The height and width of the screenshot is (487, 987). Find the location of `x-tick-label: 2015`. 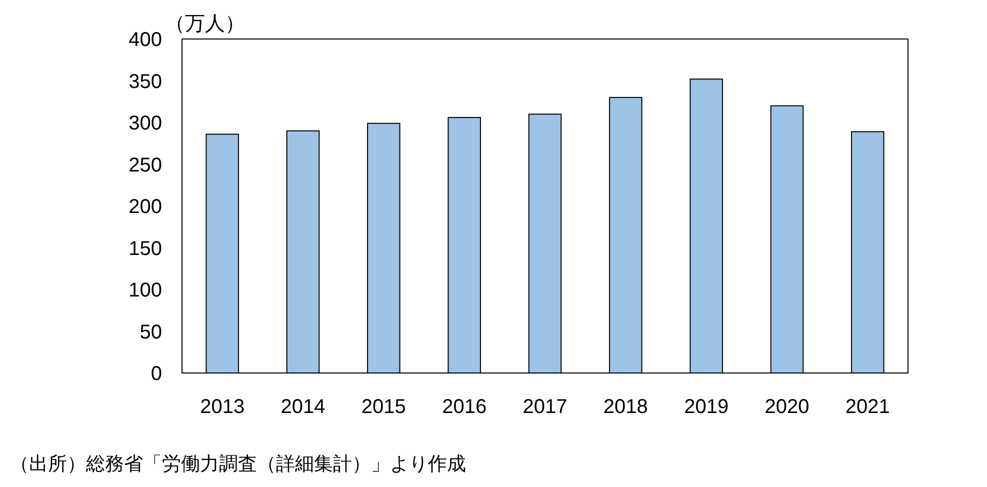

x-tick-label: 2015 is located at coordinates (383, 407).